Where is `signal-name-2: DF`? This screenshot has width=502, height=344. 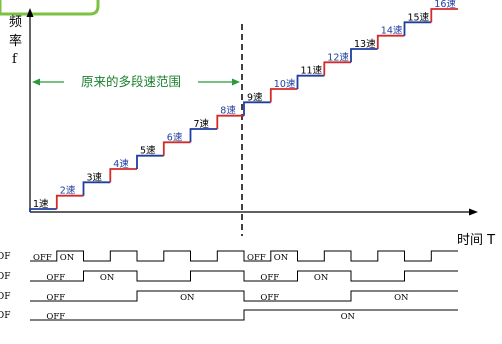
signal-name-2: DF is located at coordinates (5, 277).